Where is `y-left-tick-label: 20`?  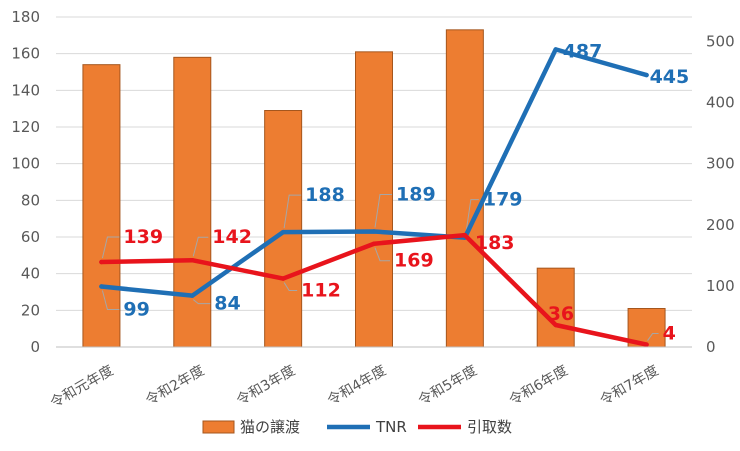 y-left-tick-label: 20 is located at coordinates (30, 310).